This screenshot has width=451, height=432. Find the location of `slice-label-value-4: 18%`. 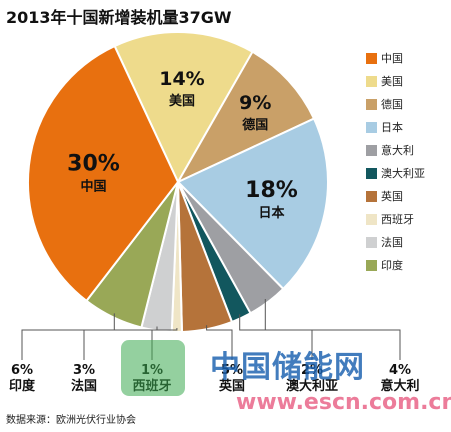

slice-label-value-4: 18% is located at coordinates (271, 190).